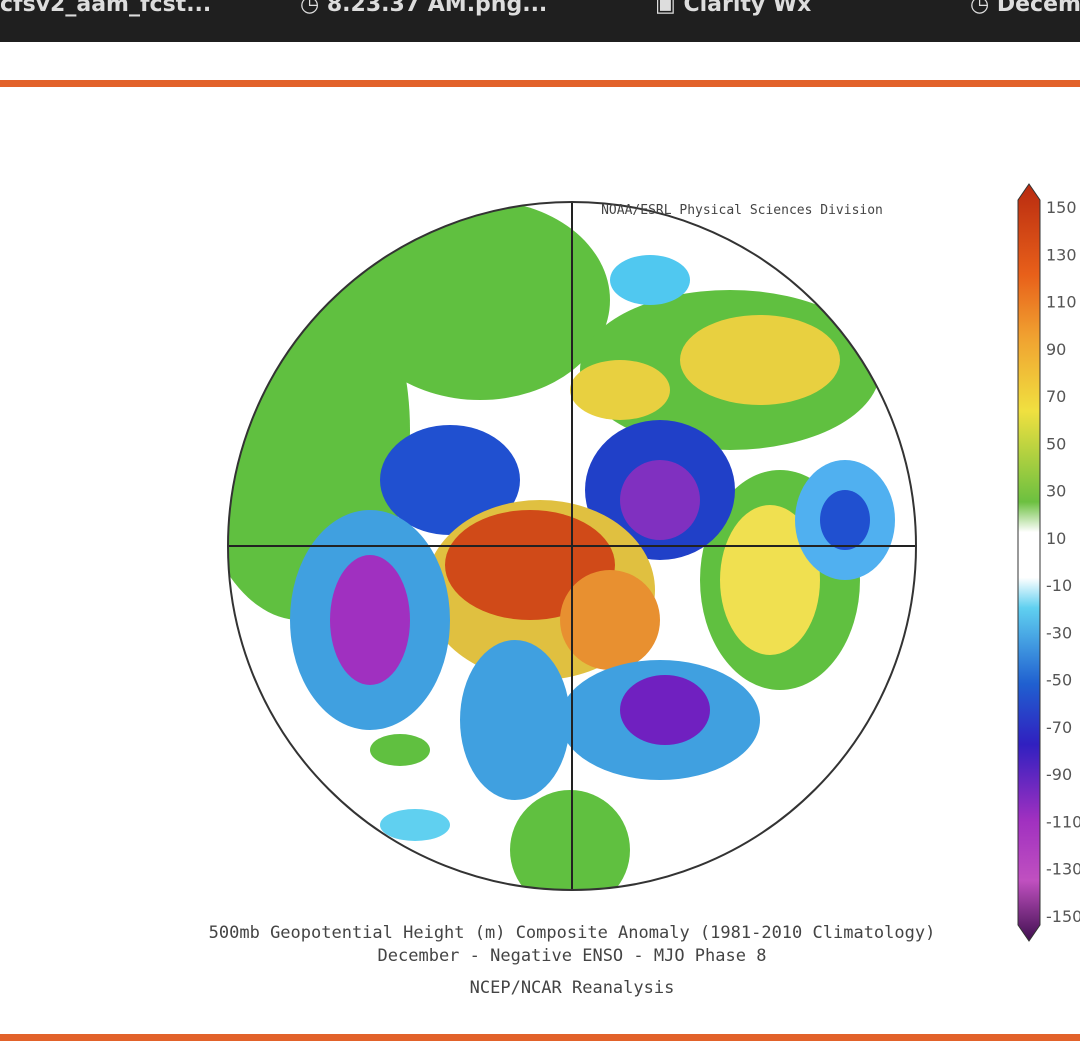 The height and width of the screenshot is (1052, 1080). I want to click on tab-label: Decem, so click(1038, 8).